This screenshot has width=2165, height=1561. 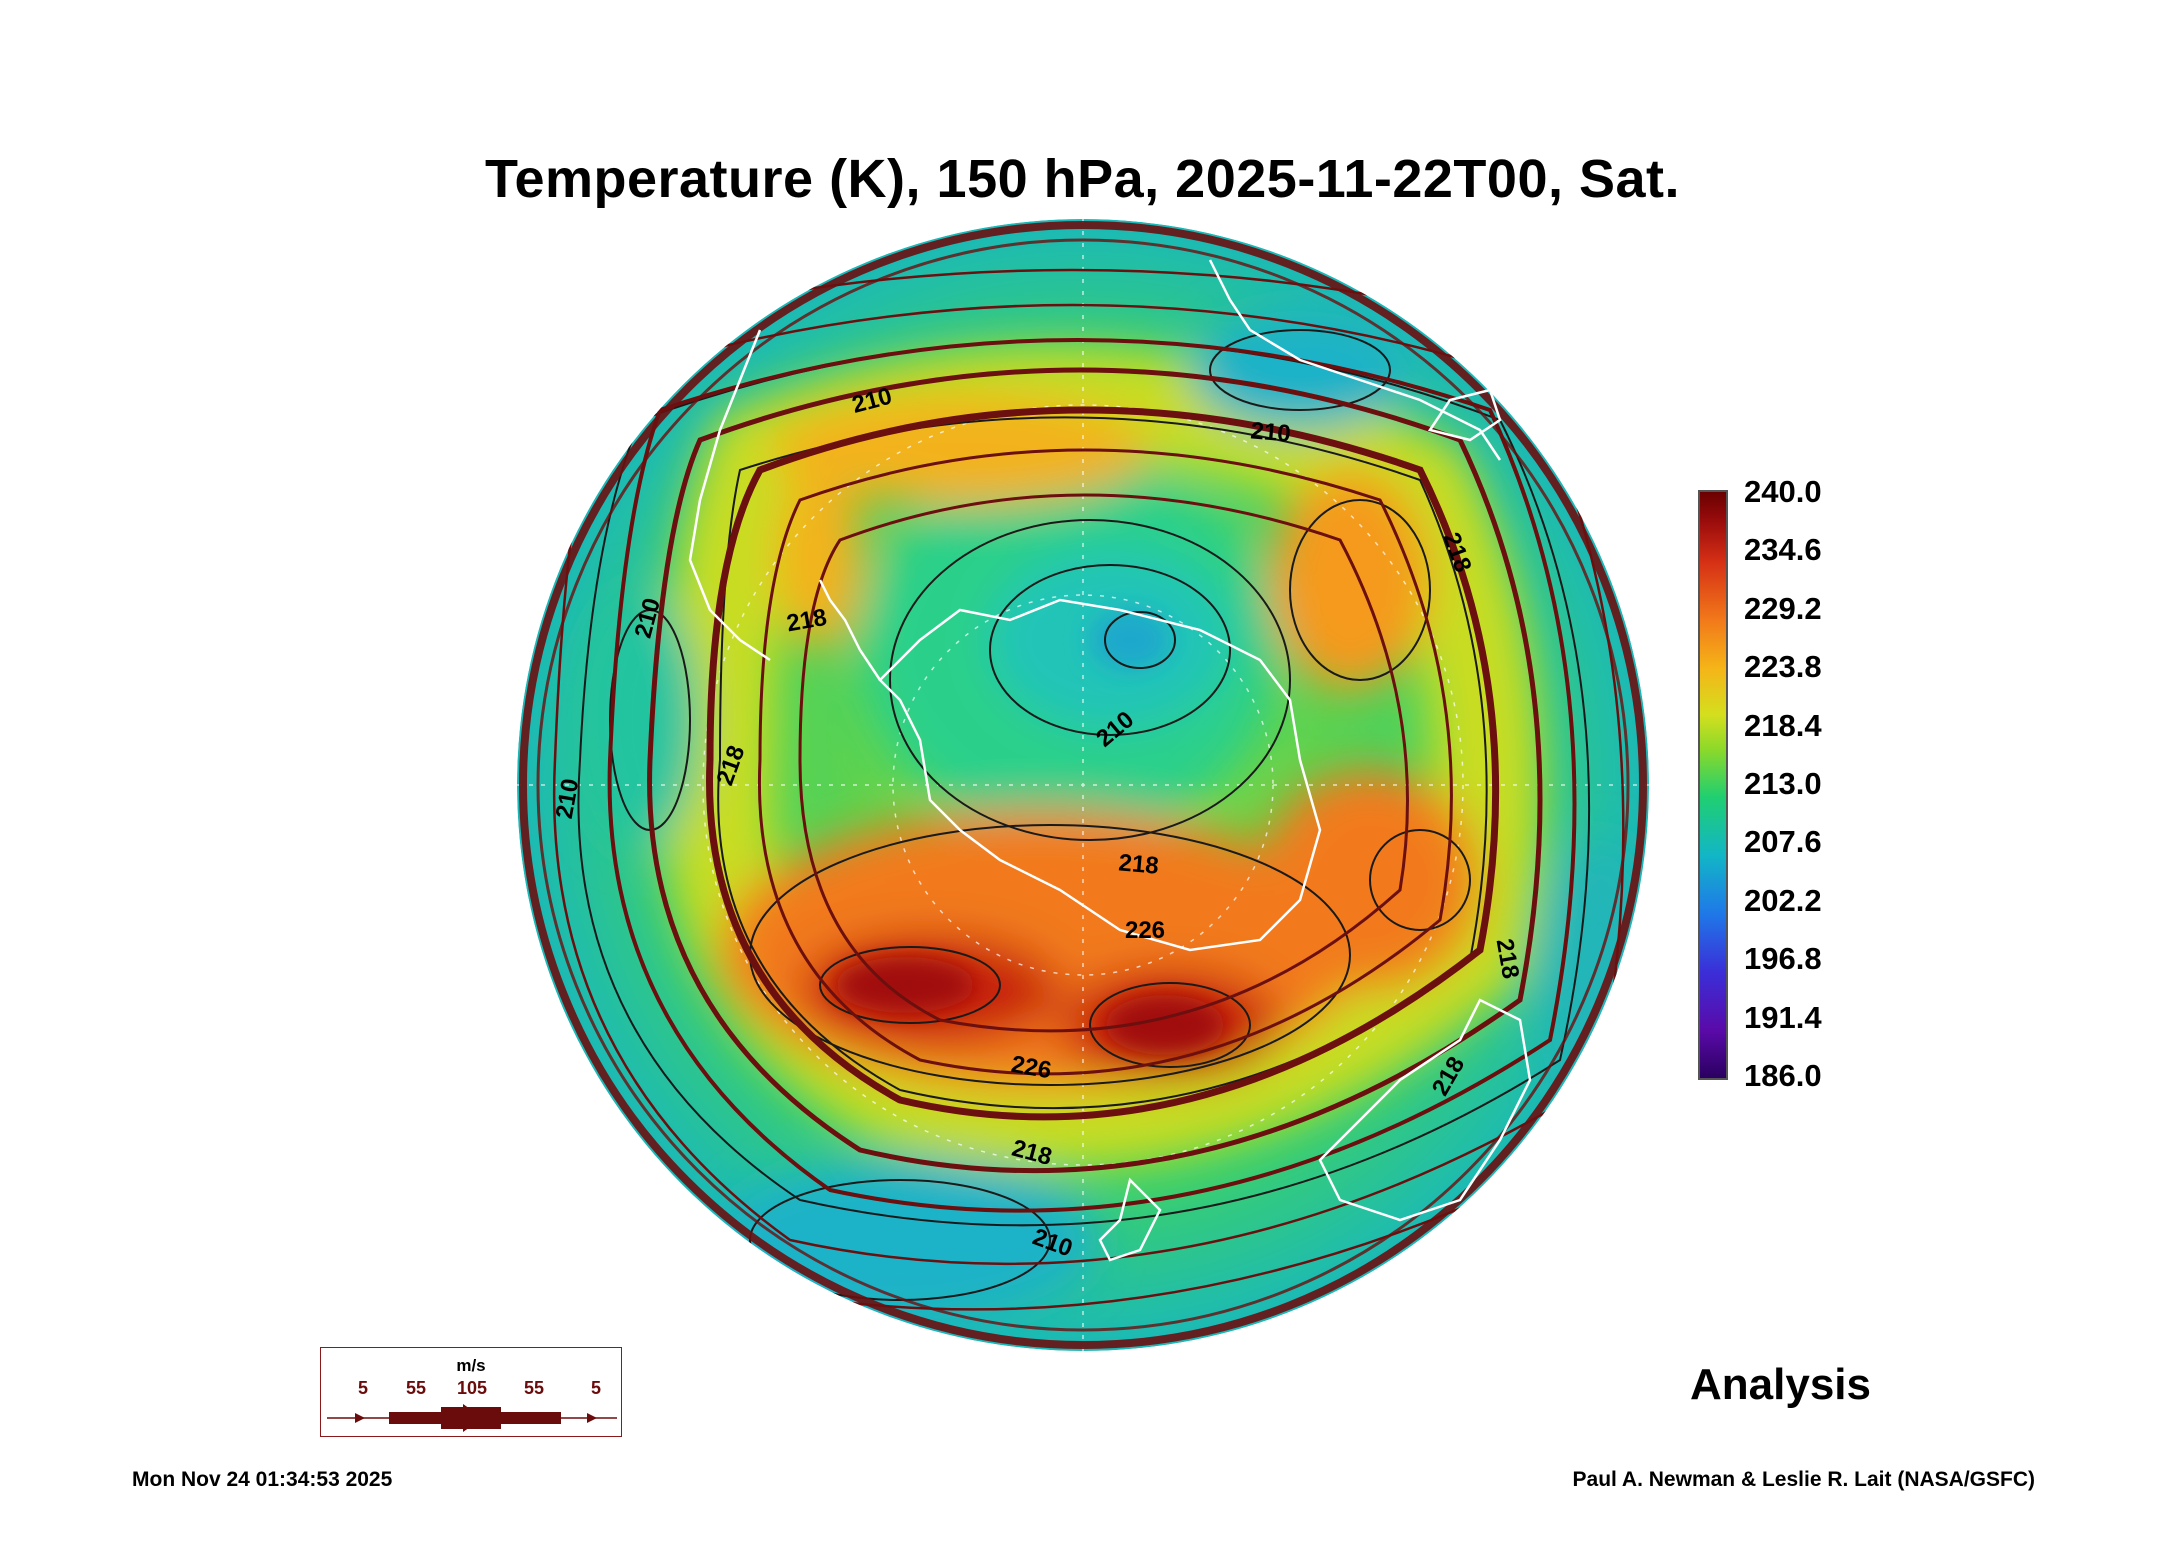 I want to click on colorbar-tick-label: 202.2, so click(x=1783, y=900).